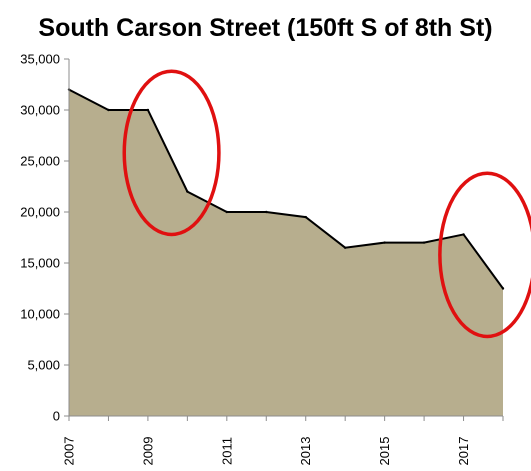 The width and height of the screenshot is (531, 471). Describe the element at coordinates (283, 440) in the screenshot. I see `x-axis: 2007 2009 2011 2013 2015 2017` at that location.